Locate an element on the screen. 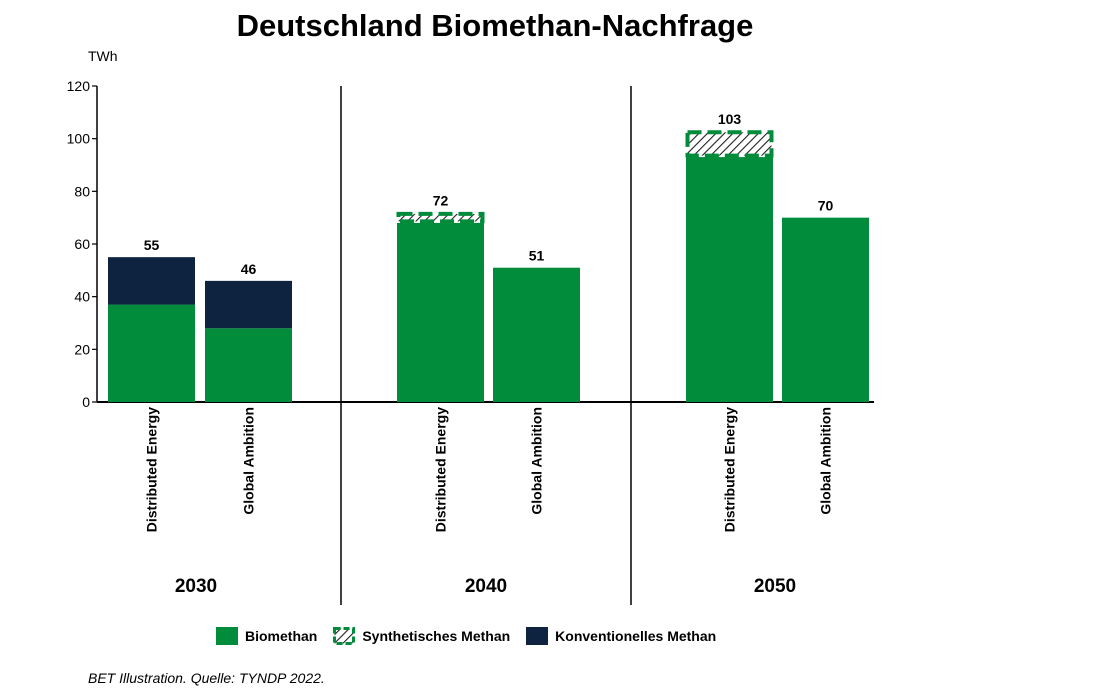 The height and width of the screenshot is (700, 1116). bar-total-label: 51 is located at coordinates (537, 256).